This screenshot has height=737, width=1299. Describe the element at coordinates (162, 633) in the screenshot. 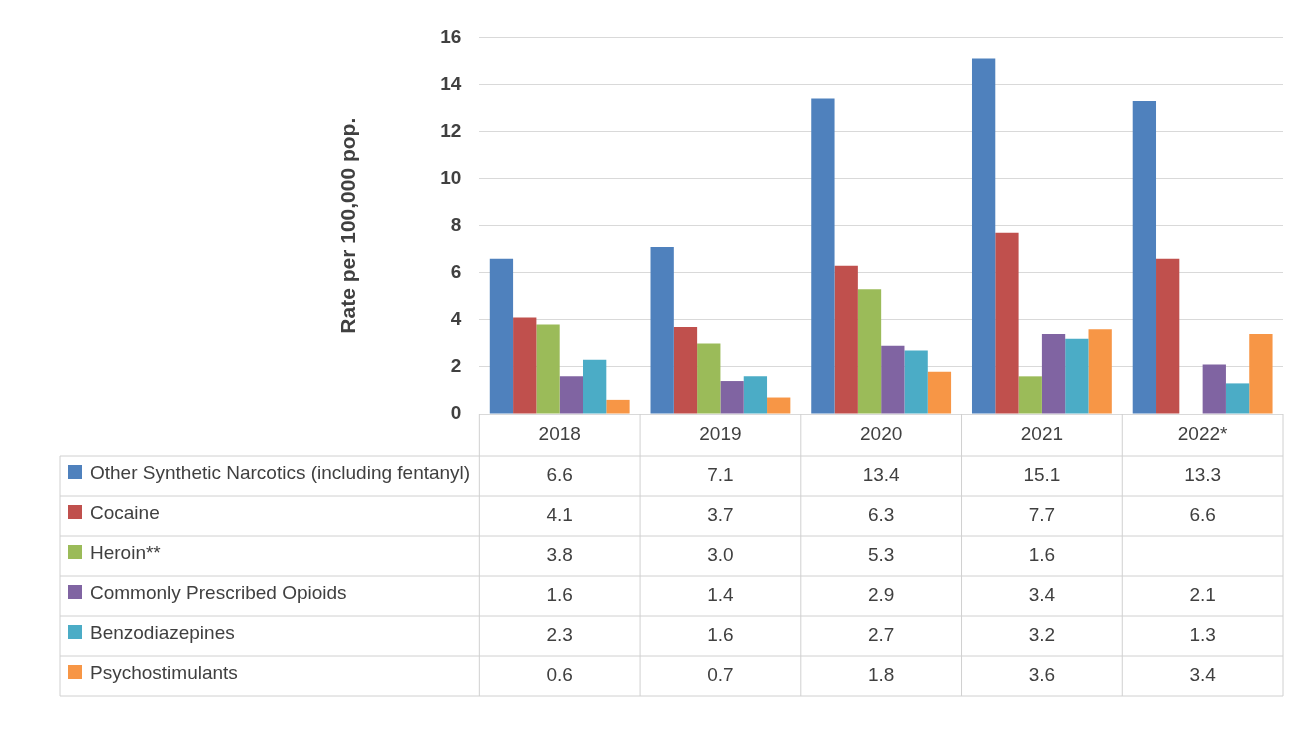

I see `legend-label: Benzodiazepines` at that location.